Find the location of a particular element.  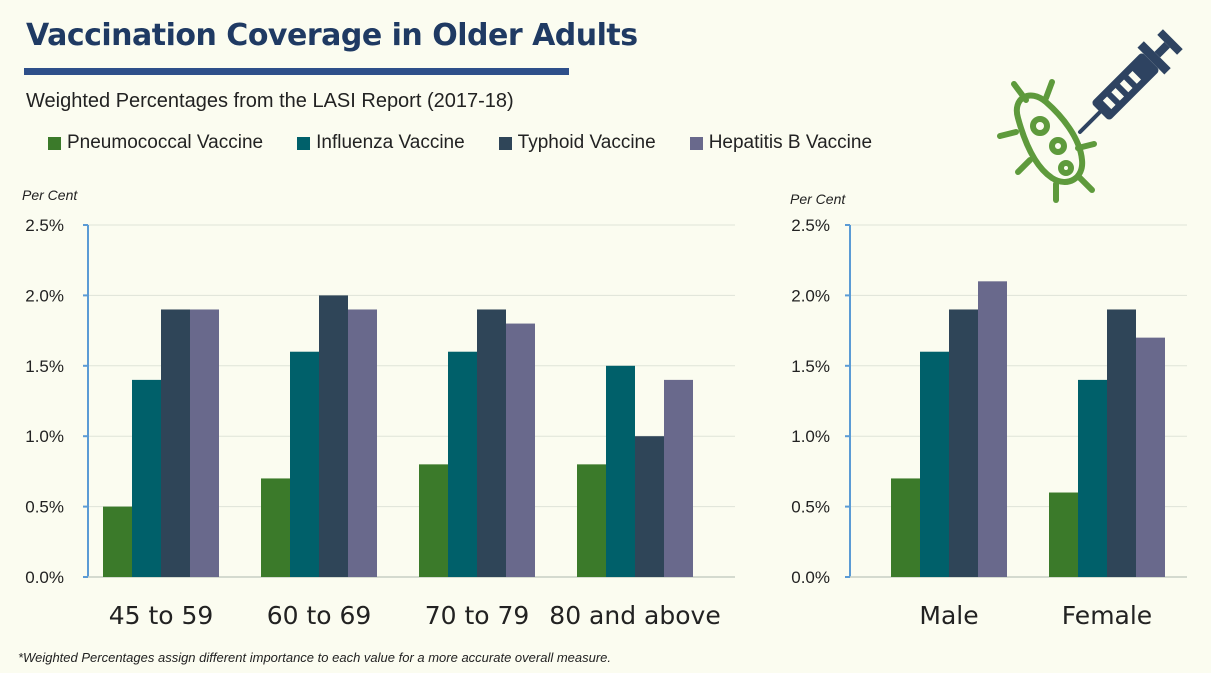

legend-item-typhoid: Typhoid Vaccine is located at coordinates (577, 143).